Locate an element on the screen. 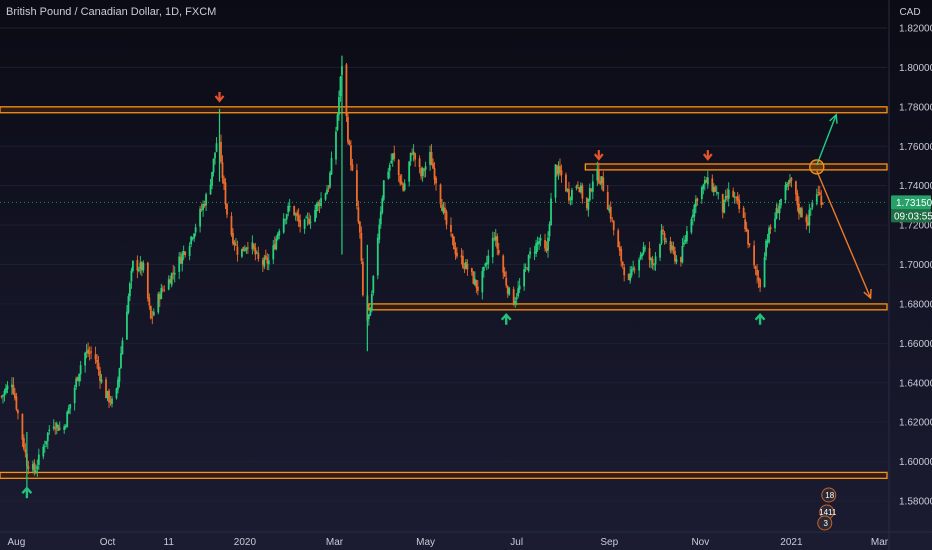  news-badge: 3 is located at coordinates (825, 523).